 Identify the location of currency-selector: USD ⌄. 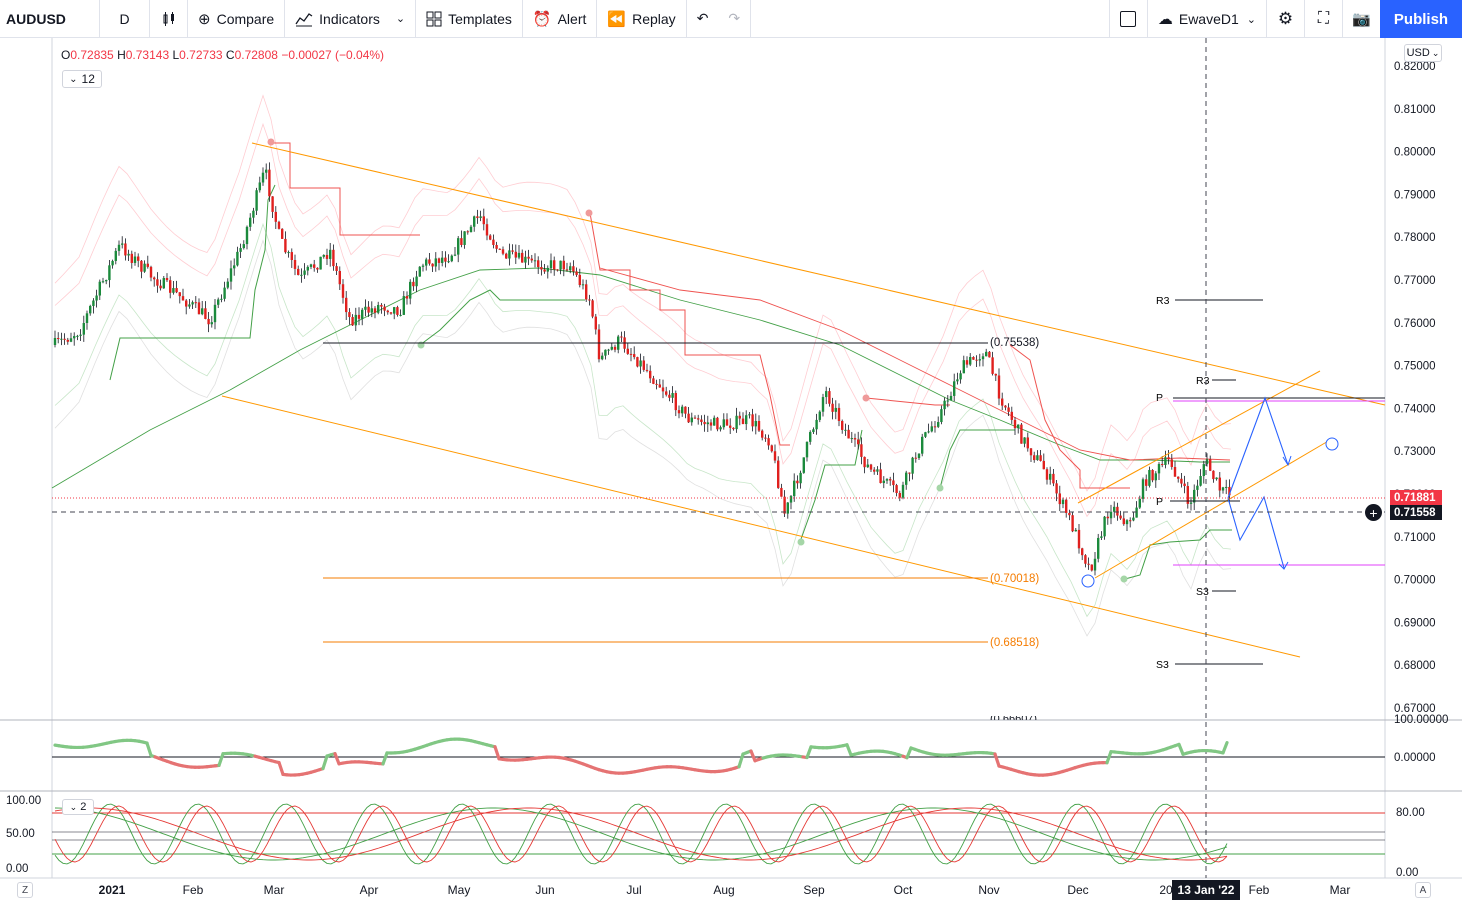
(1423, 53).